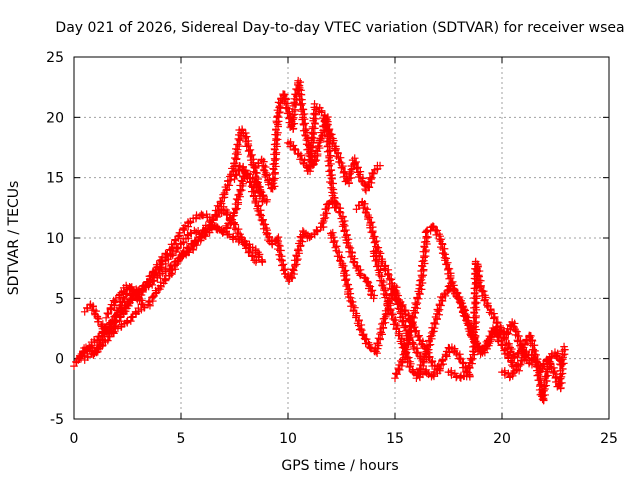 The image size is (640, 480). What do you see at coordinates (14, 238) in the screenshot?
I see `y-axis-label: SDTVAR / TECUs` at bounding box center [14, 238].